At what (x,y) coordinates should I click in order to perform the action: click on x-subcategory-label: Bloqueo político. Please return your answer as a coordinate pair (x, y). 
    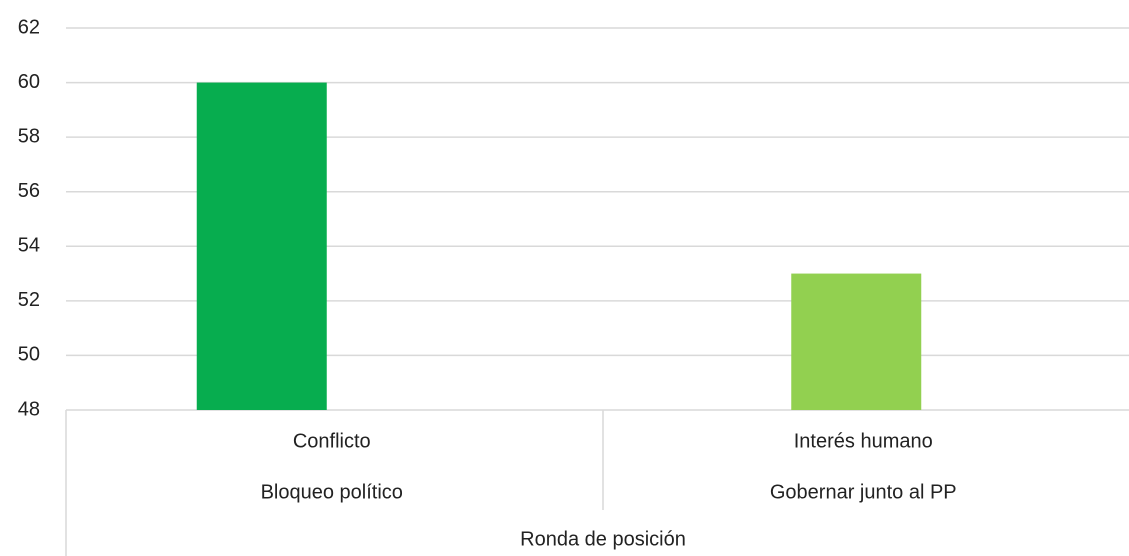
    Looking at the image, I should click on (332, 492).